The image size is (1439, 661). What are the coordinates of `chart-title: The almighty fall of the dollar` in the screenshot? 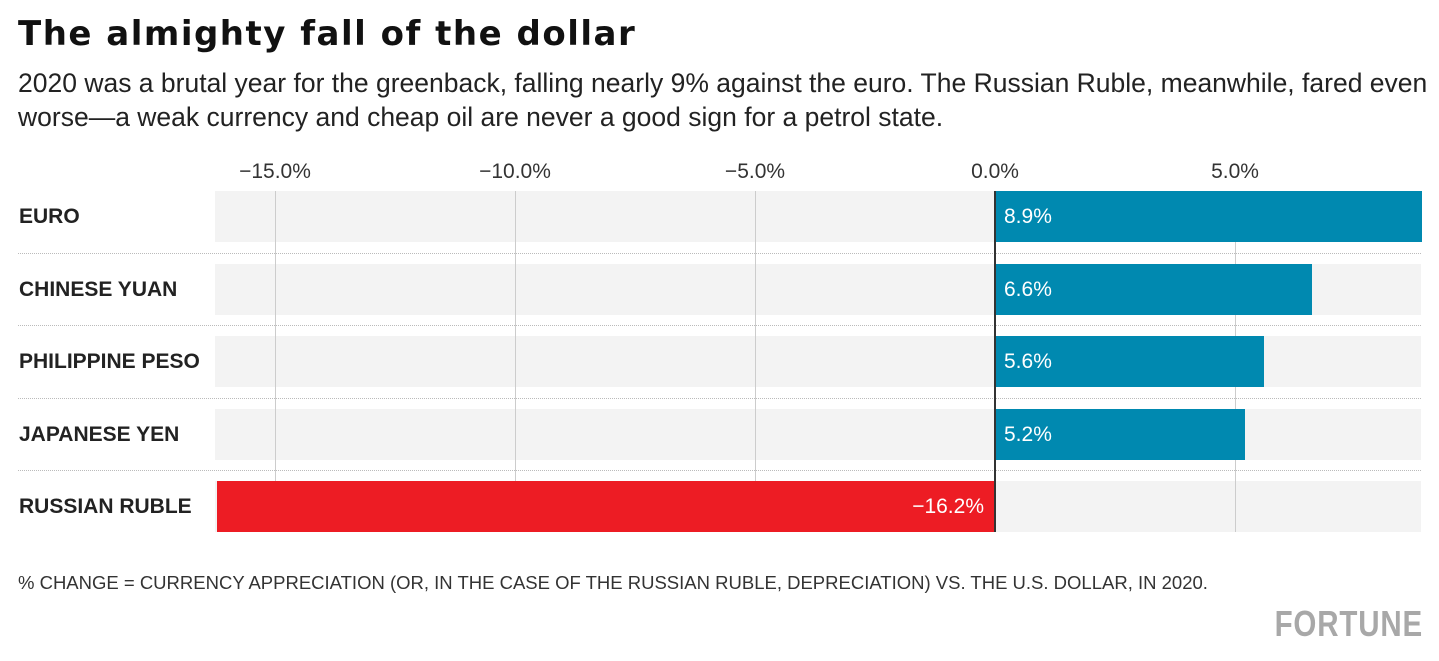 It's located at (327, 34).